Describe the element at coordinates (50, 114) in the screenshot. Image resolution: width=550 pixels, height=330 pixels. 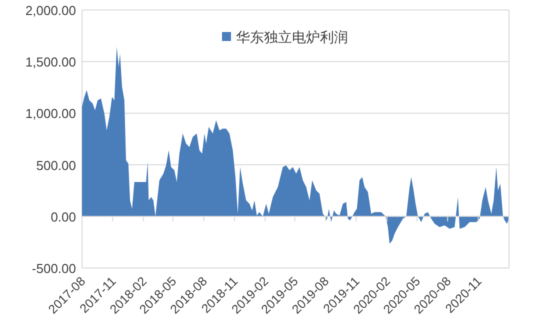
I see `y-tick-label: 1,000.00` at that location.